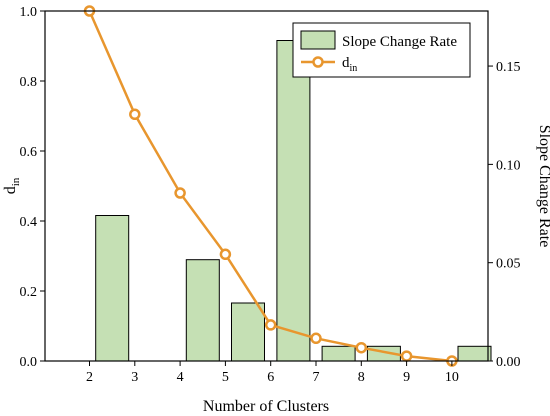 Image resolution: width=550 pixels, height=416 pixels. What do you see at coordinates (29, 362) in the screenshot?
I see `left-tick-label: 0.0` at bounding box center [29, 362].